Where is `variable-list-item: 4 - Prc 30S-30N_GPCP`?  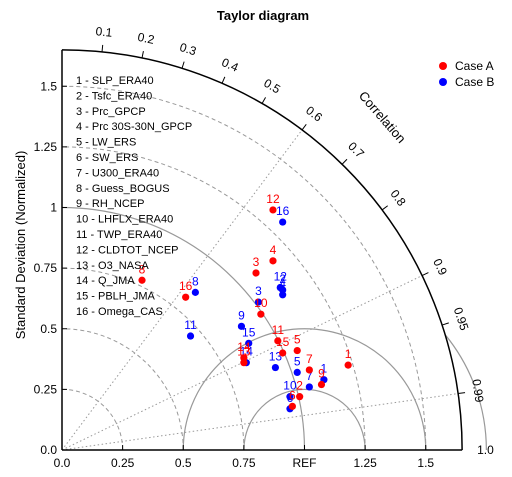
variable-list-item: 4 - Prc 30S-30N_GPCP is located at coordinates (134, 127).